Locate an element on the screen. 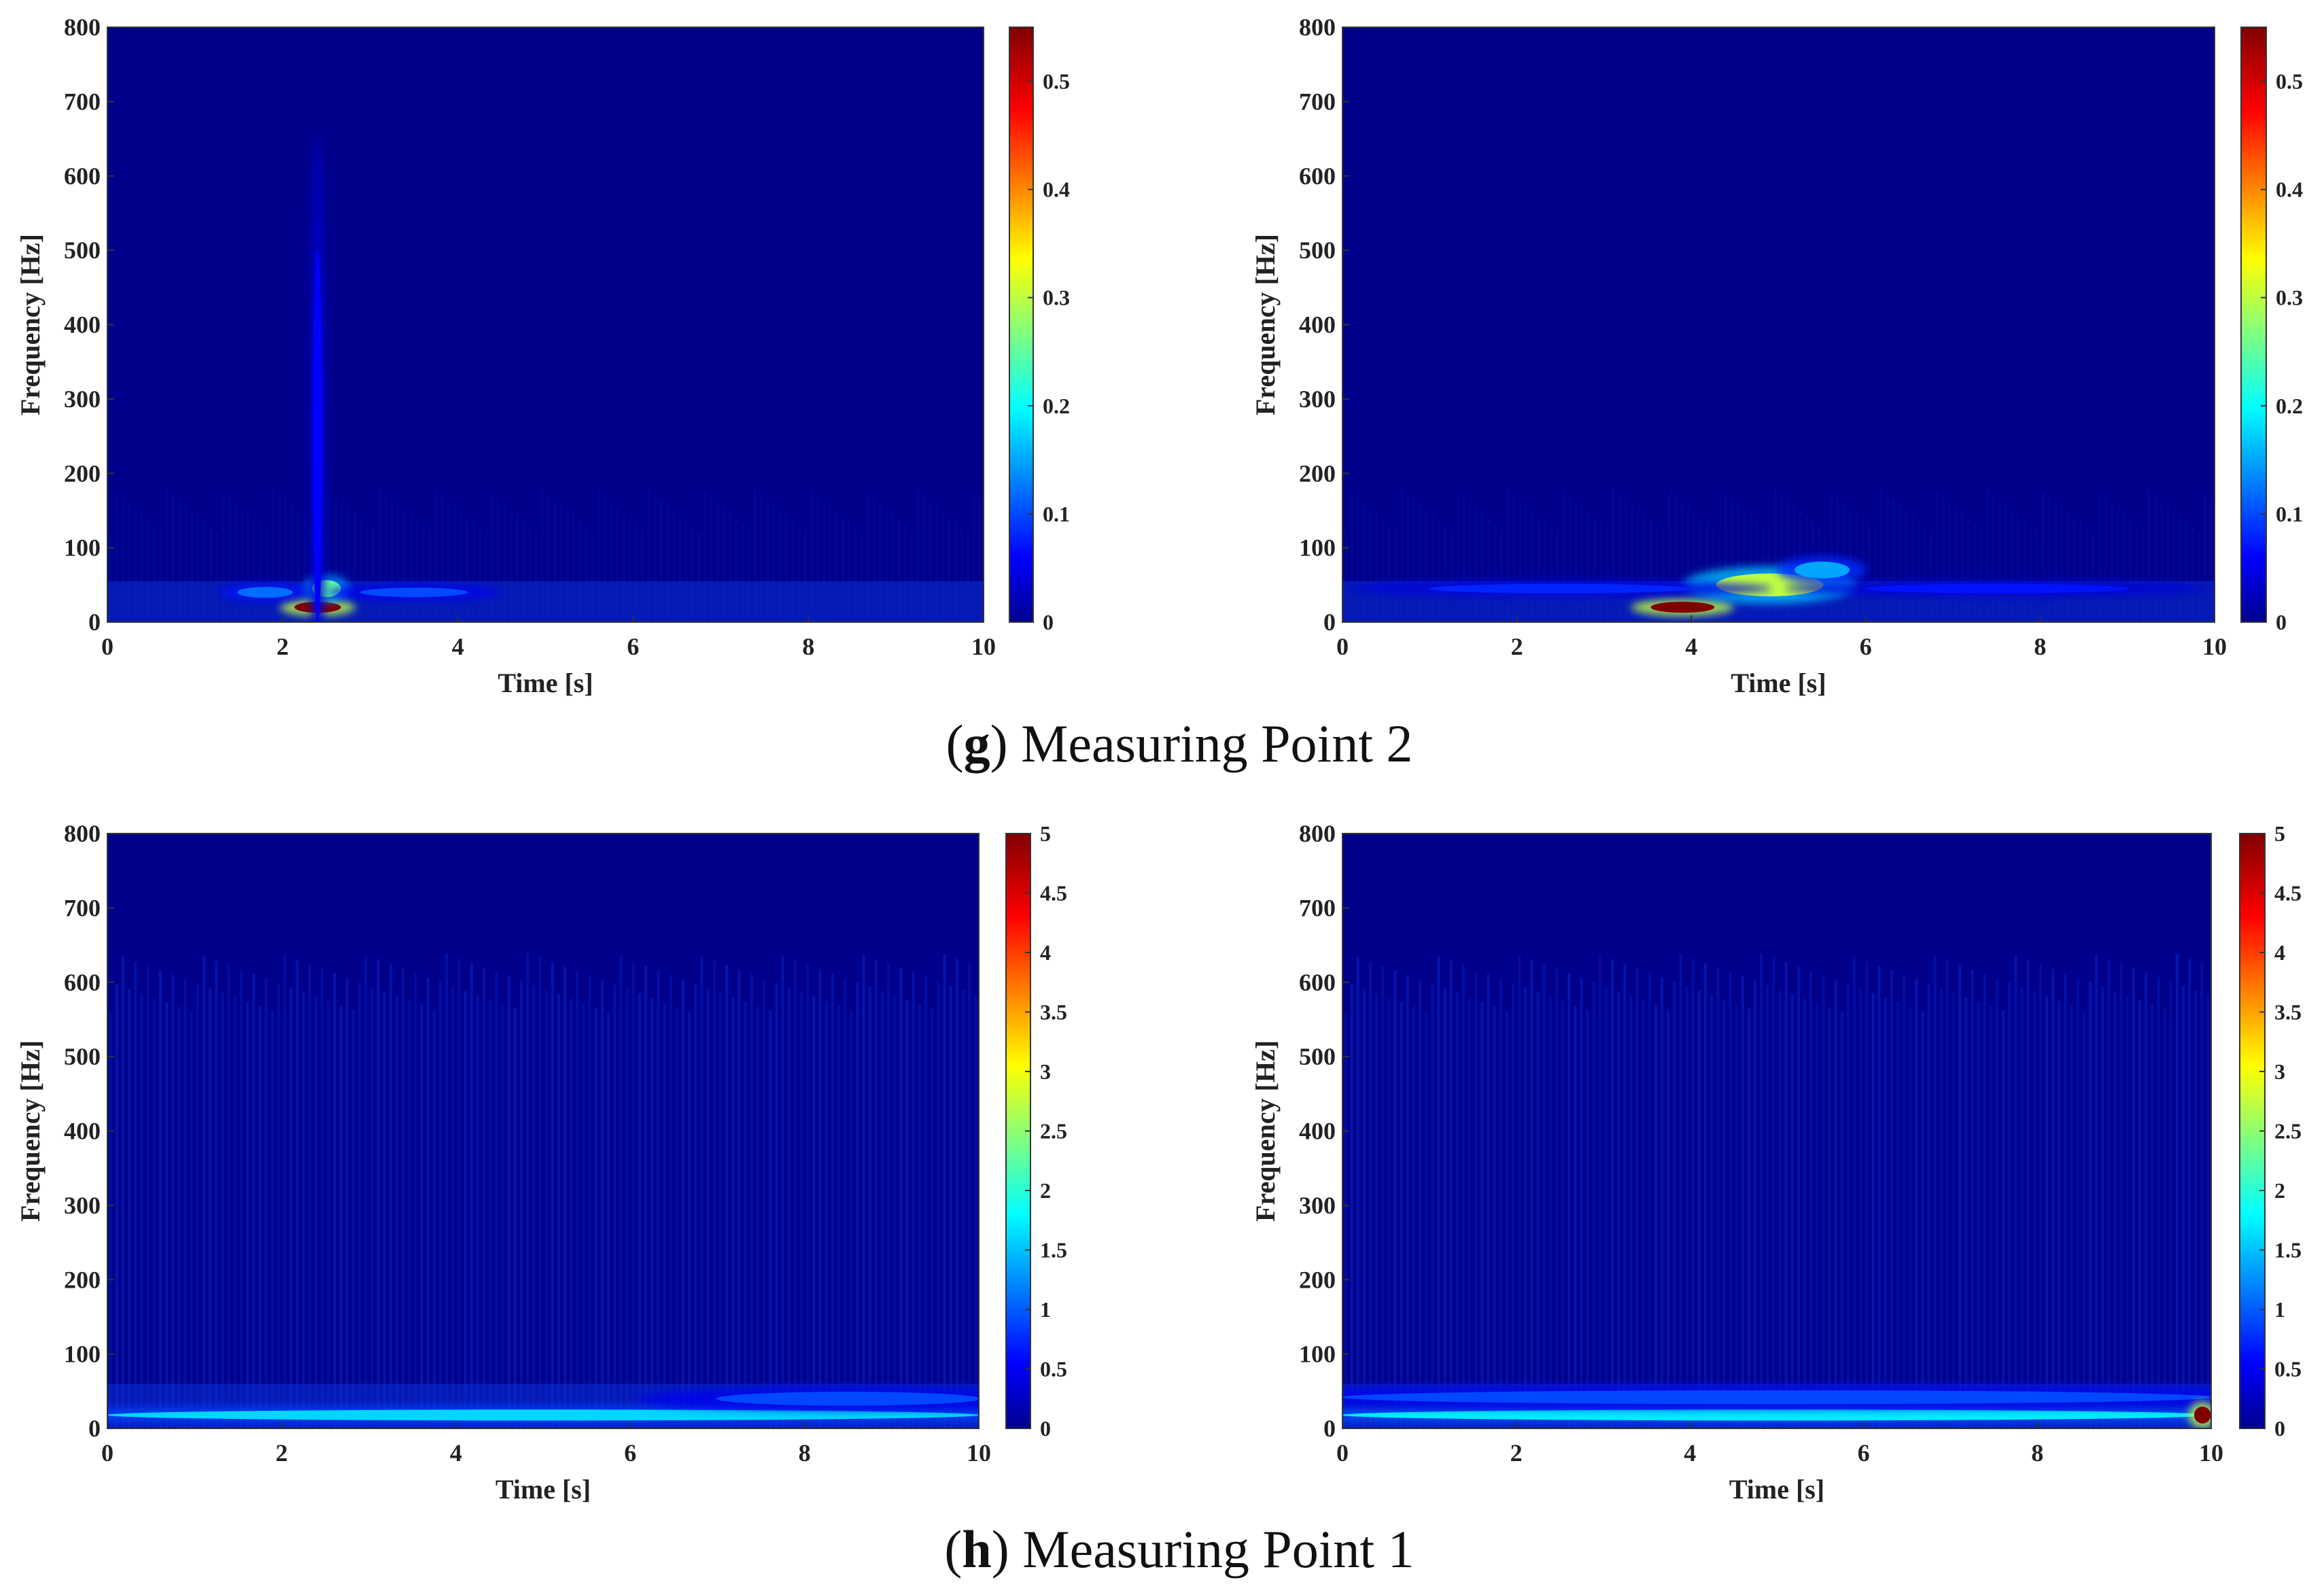 This screenshot has height=1595, width=2324. y-tick-label: 800 is located at coordinates (82, 27).